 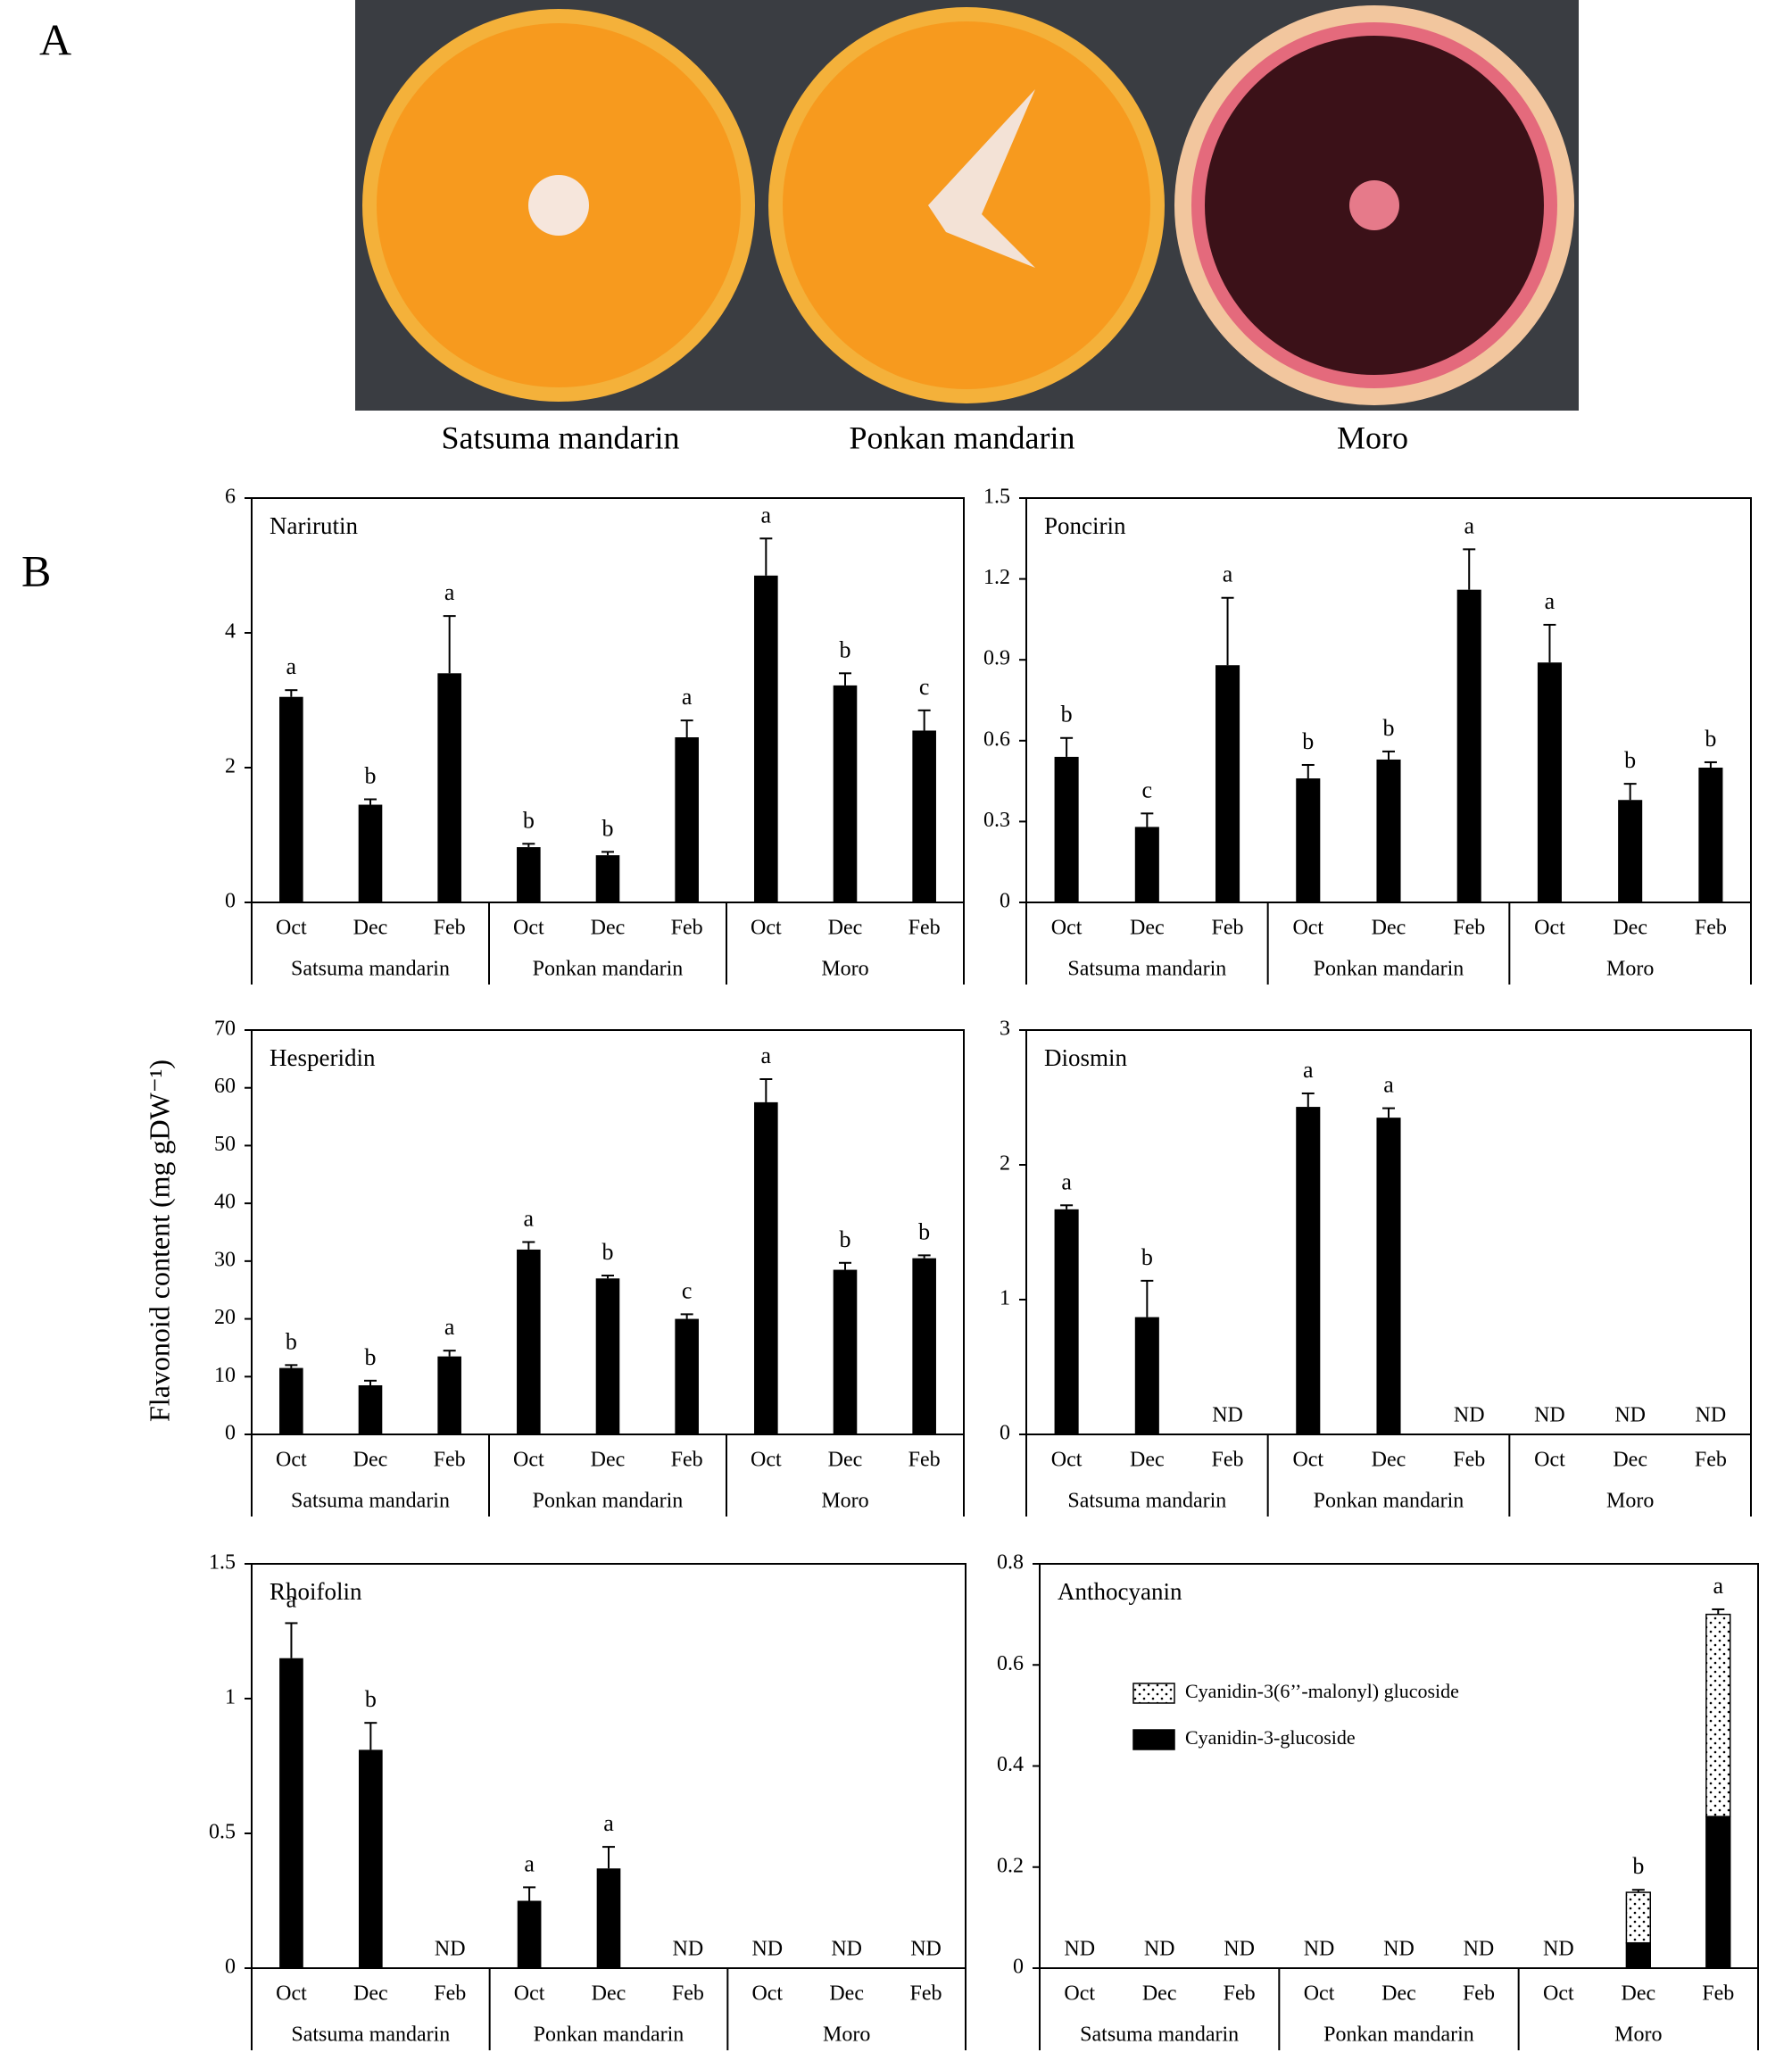 I want to click on y-tick-label: 50, so click(x=225, y=1144).